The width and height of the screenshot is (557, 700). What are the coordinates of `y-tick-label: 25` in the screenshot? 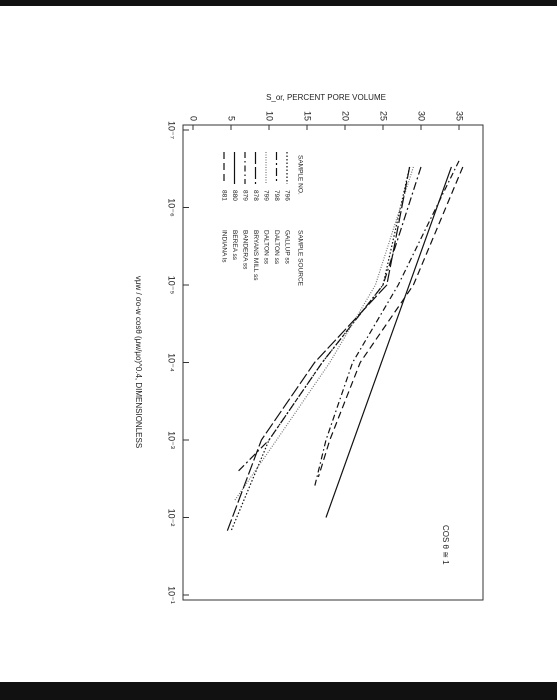 It's located at (384, 116).